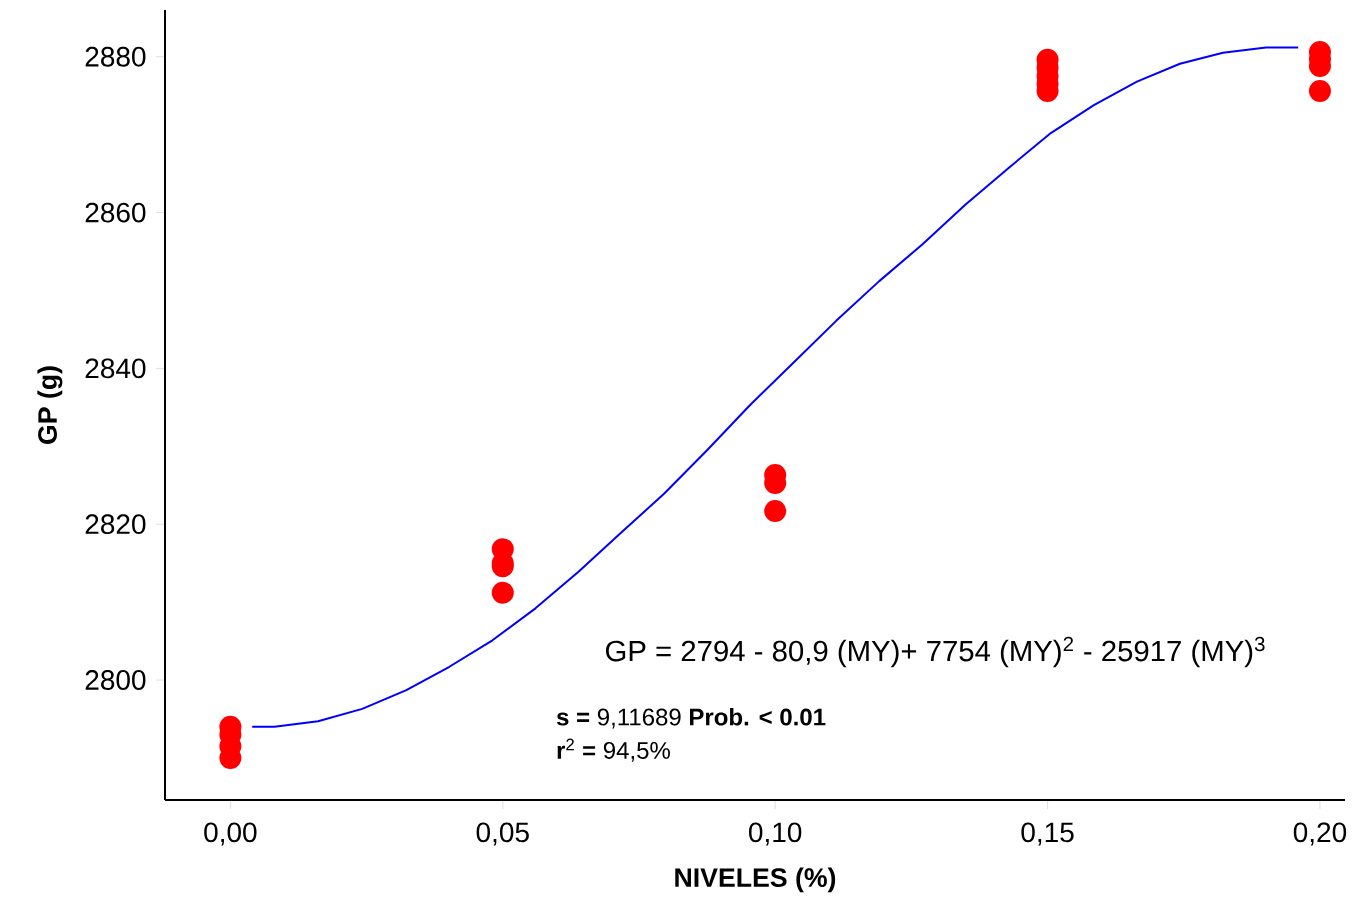 Image resolution: width=1356 pixels, height=914 pixels. Describe the element at coordinates (115, 524) in the screenshot. I see `y-tick-label: 2820` at that location.